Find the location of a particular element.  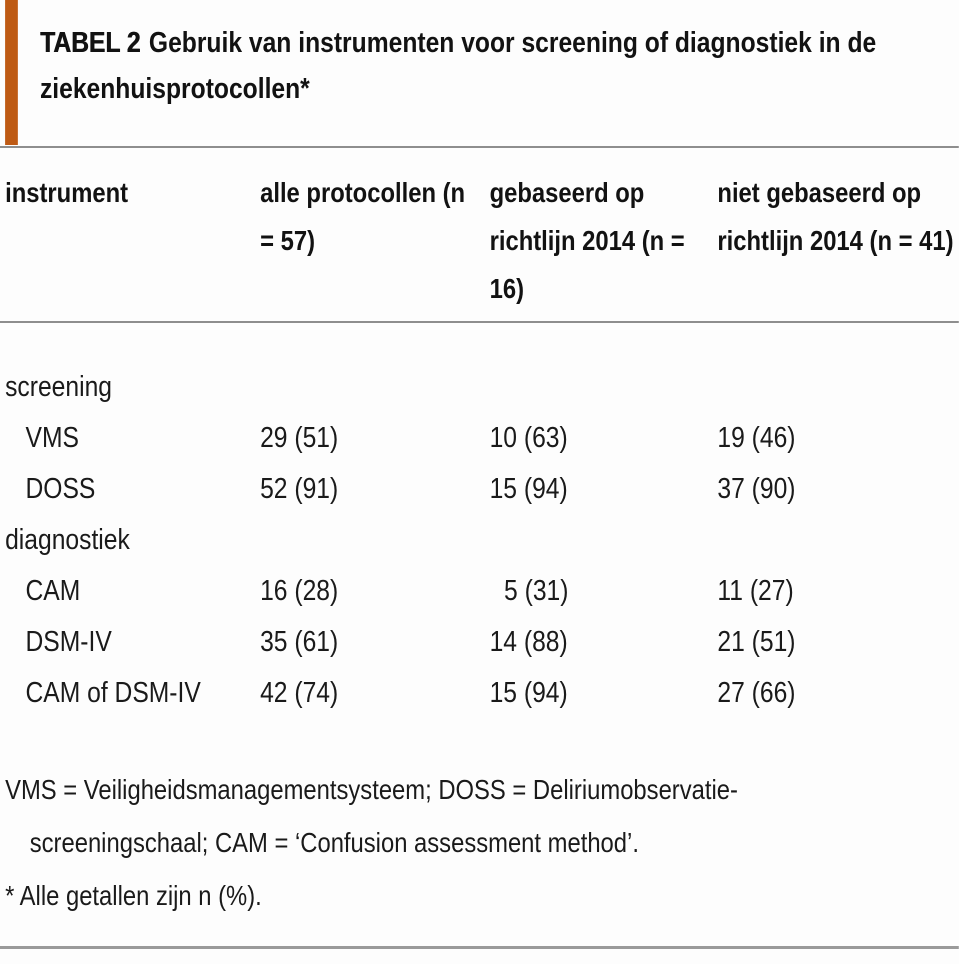

row-label: CAM of DSM-IV is located at coordinates (113, 693).